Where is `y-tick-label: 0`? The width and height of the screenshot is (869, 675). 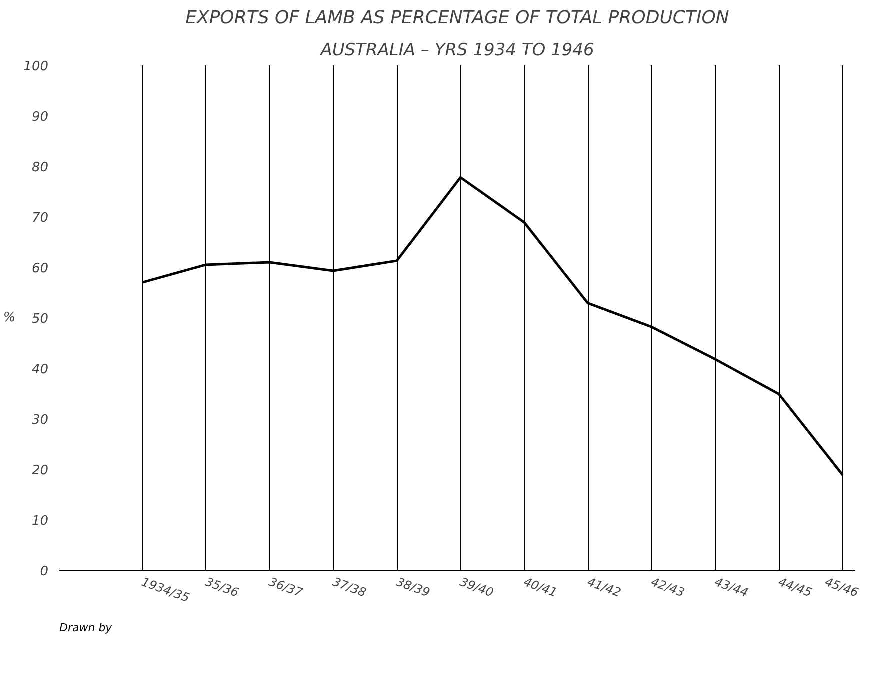 y-tick-label: 0 is located at coordinates (44, 572).